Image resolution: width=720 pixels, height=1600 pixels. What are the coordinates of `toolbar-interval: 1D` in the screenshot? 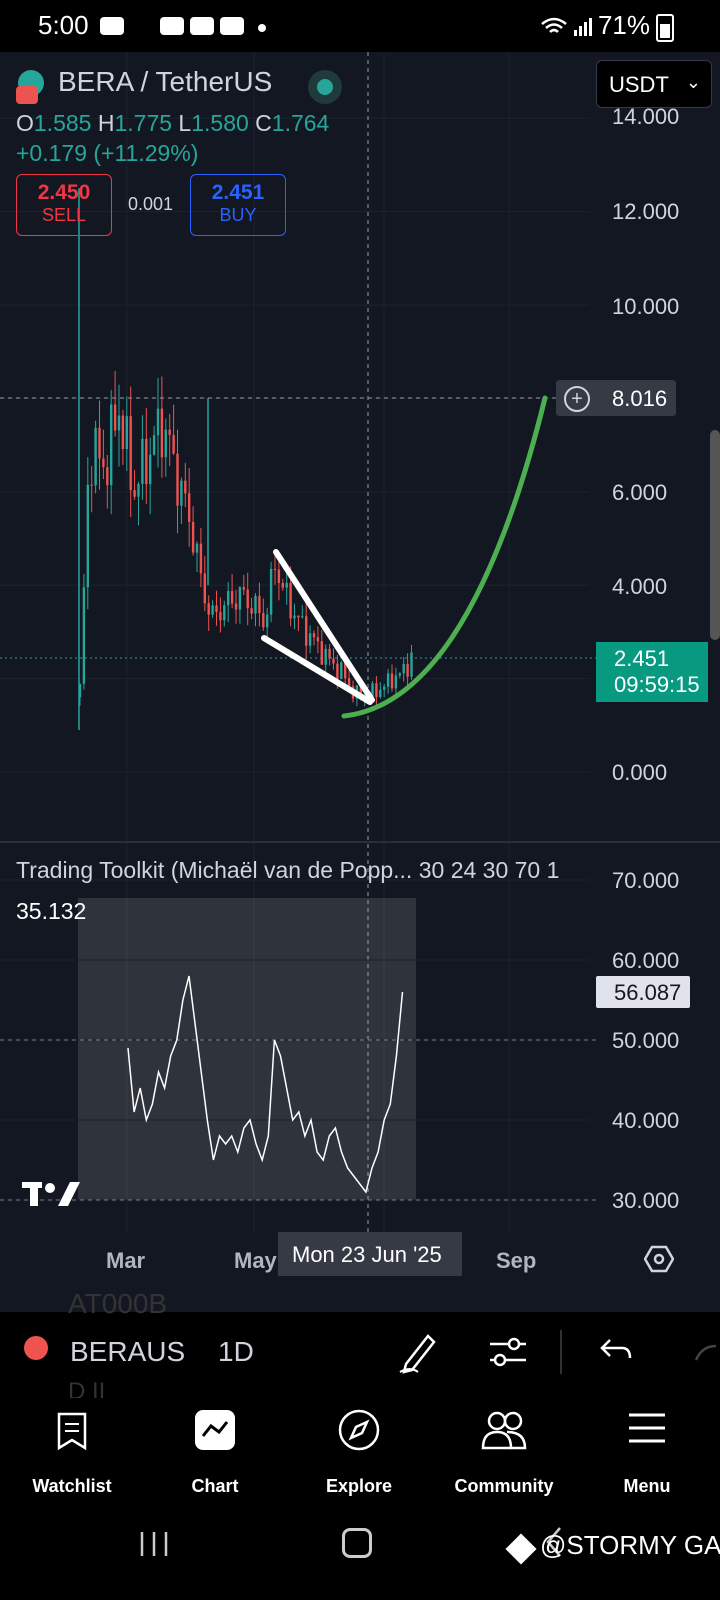 It's located at (236, 1351).